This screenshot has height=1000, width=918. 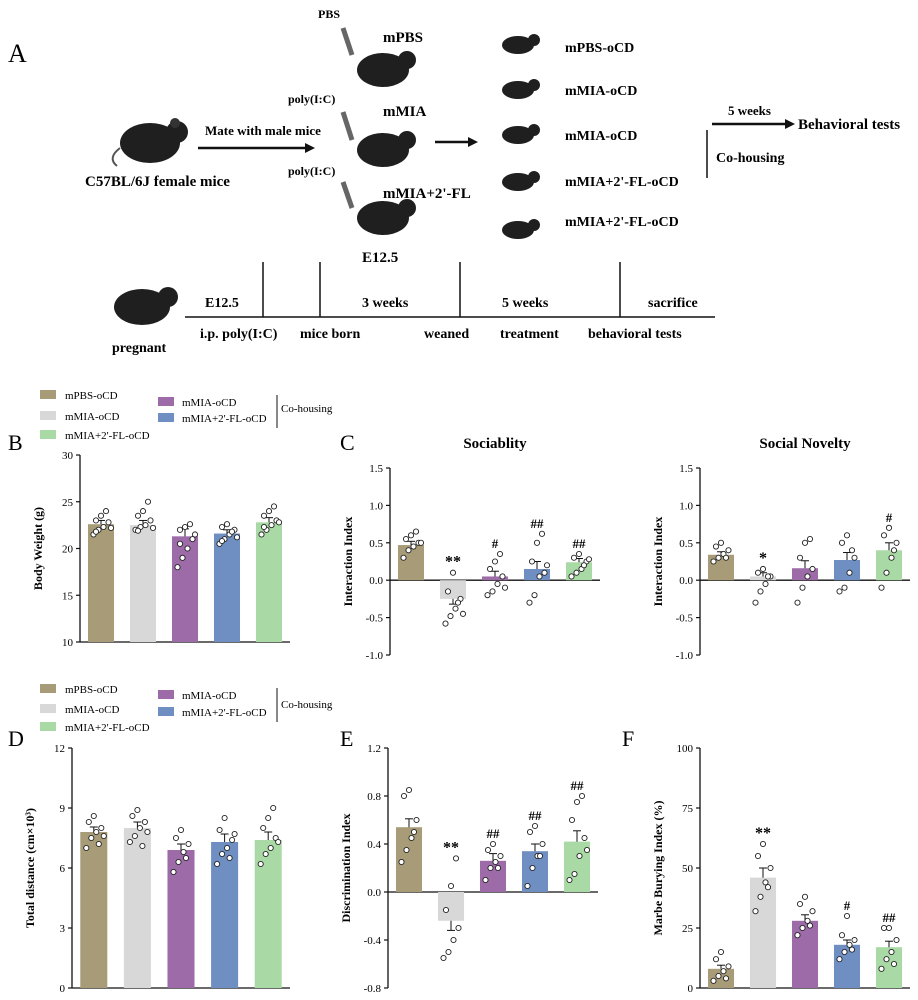 I want to click on y-tick-label: 1.2, so click(x=374, y=749).